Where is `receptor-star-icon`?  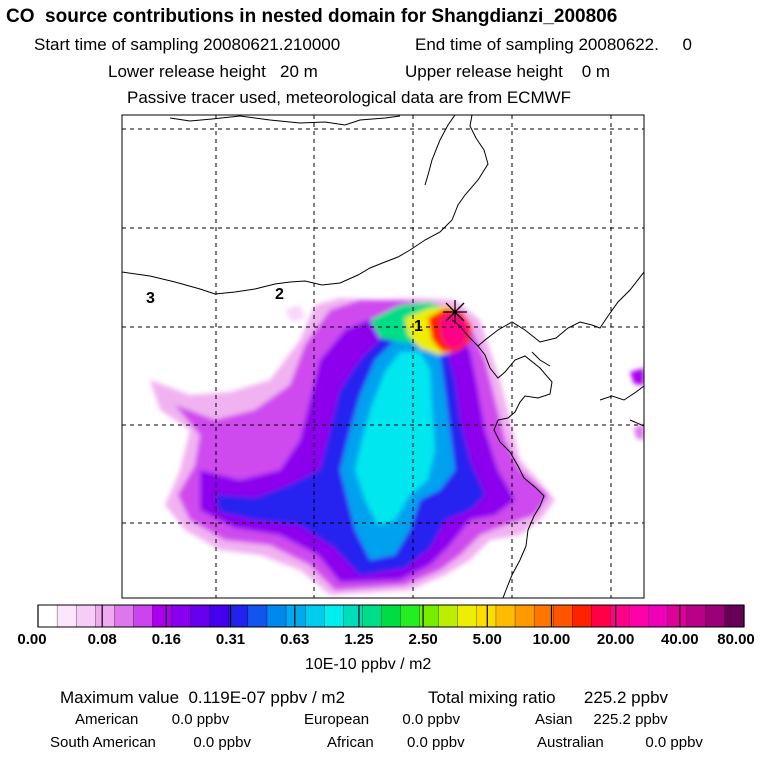
receptor-star-icon is located at coordinates (455, 312).